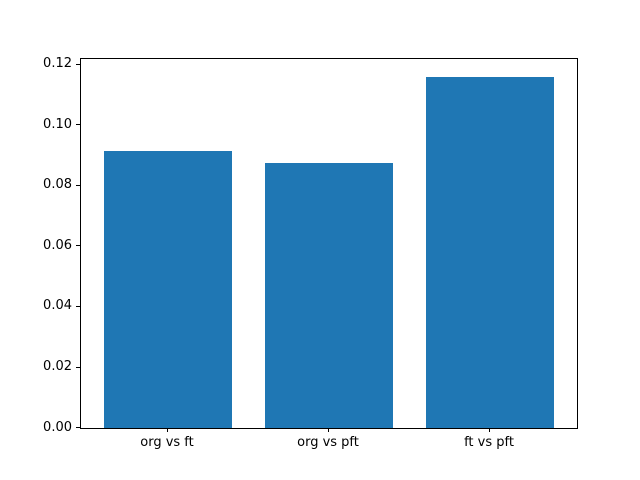  Describe the element at coordinates (329, 295) in the screenshot. I see `bar-org-vs-pft` at that location.